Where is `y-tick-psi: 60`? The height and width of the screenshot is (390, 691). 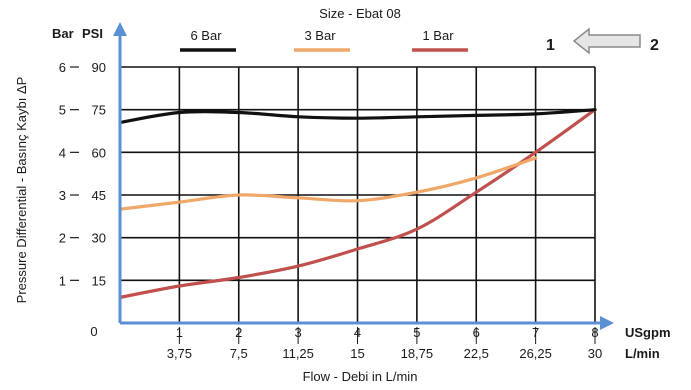 y-tick-psi: 60 is located at coordinates (99, 152).